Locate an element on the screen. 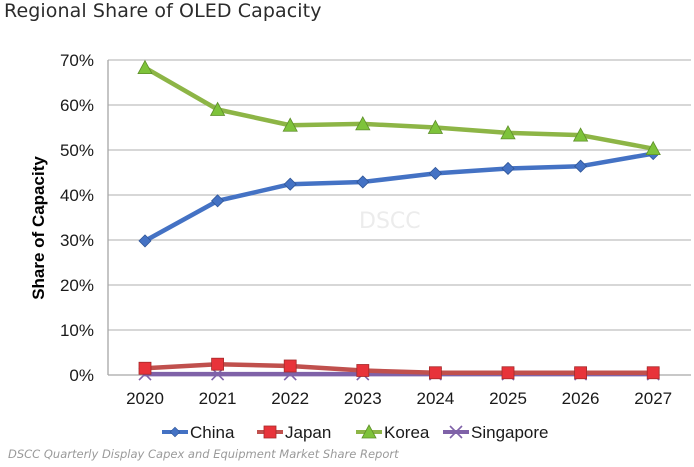 The height and width of the screenshot is (467, 694). legend-item-japan: Japan is located at coordinates (294, 432).